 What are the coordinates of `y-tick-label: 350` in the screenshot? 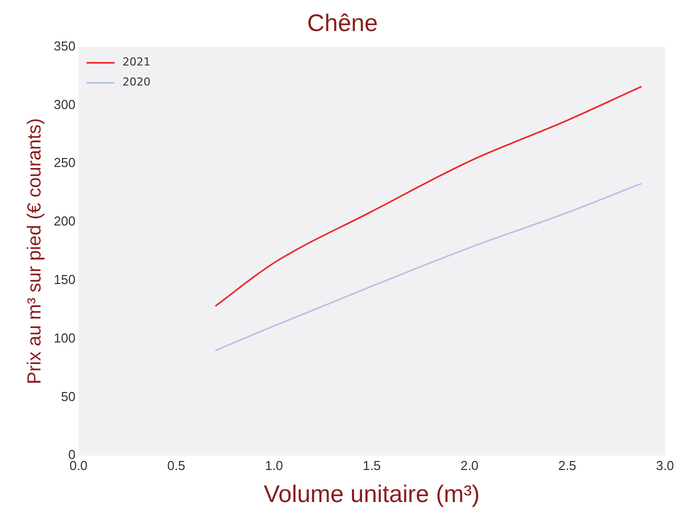 It's located at (65, 46).